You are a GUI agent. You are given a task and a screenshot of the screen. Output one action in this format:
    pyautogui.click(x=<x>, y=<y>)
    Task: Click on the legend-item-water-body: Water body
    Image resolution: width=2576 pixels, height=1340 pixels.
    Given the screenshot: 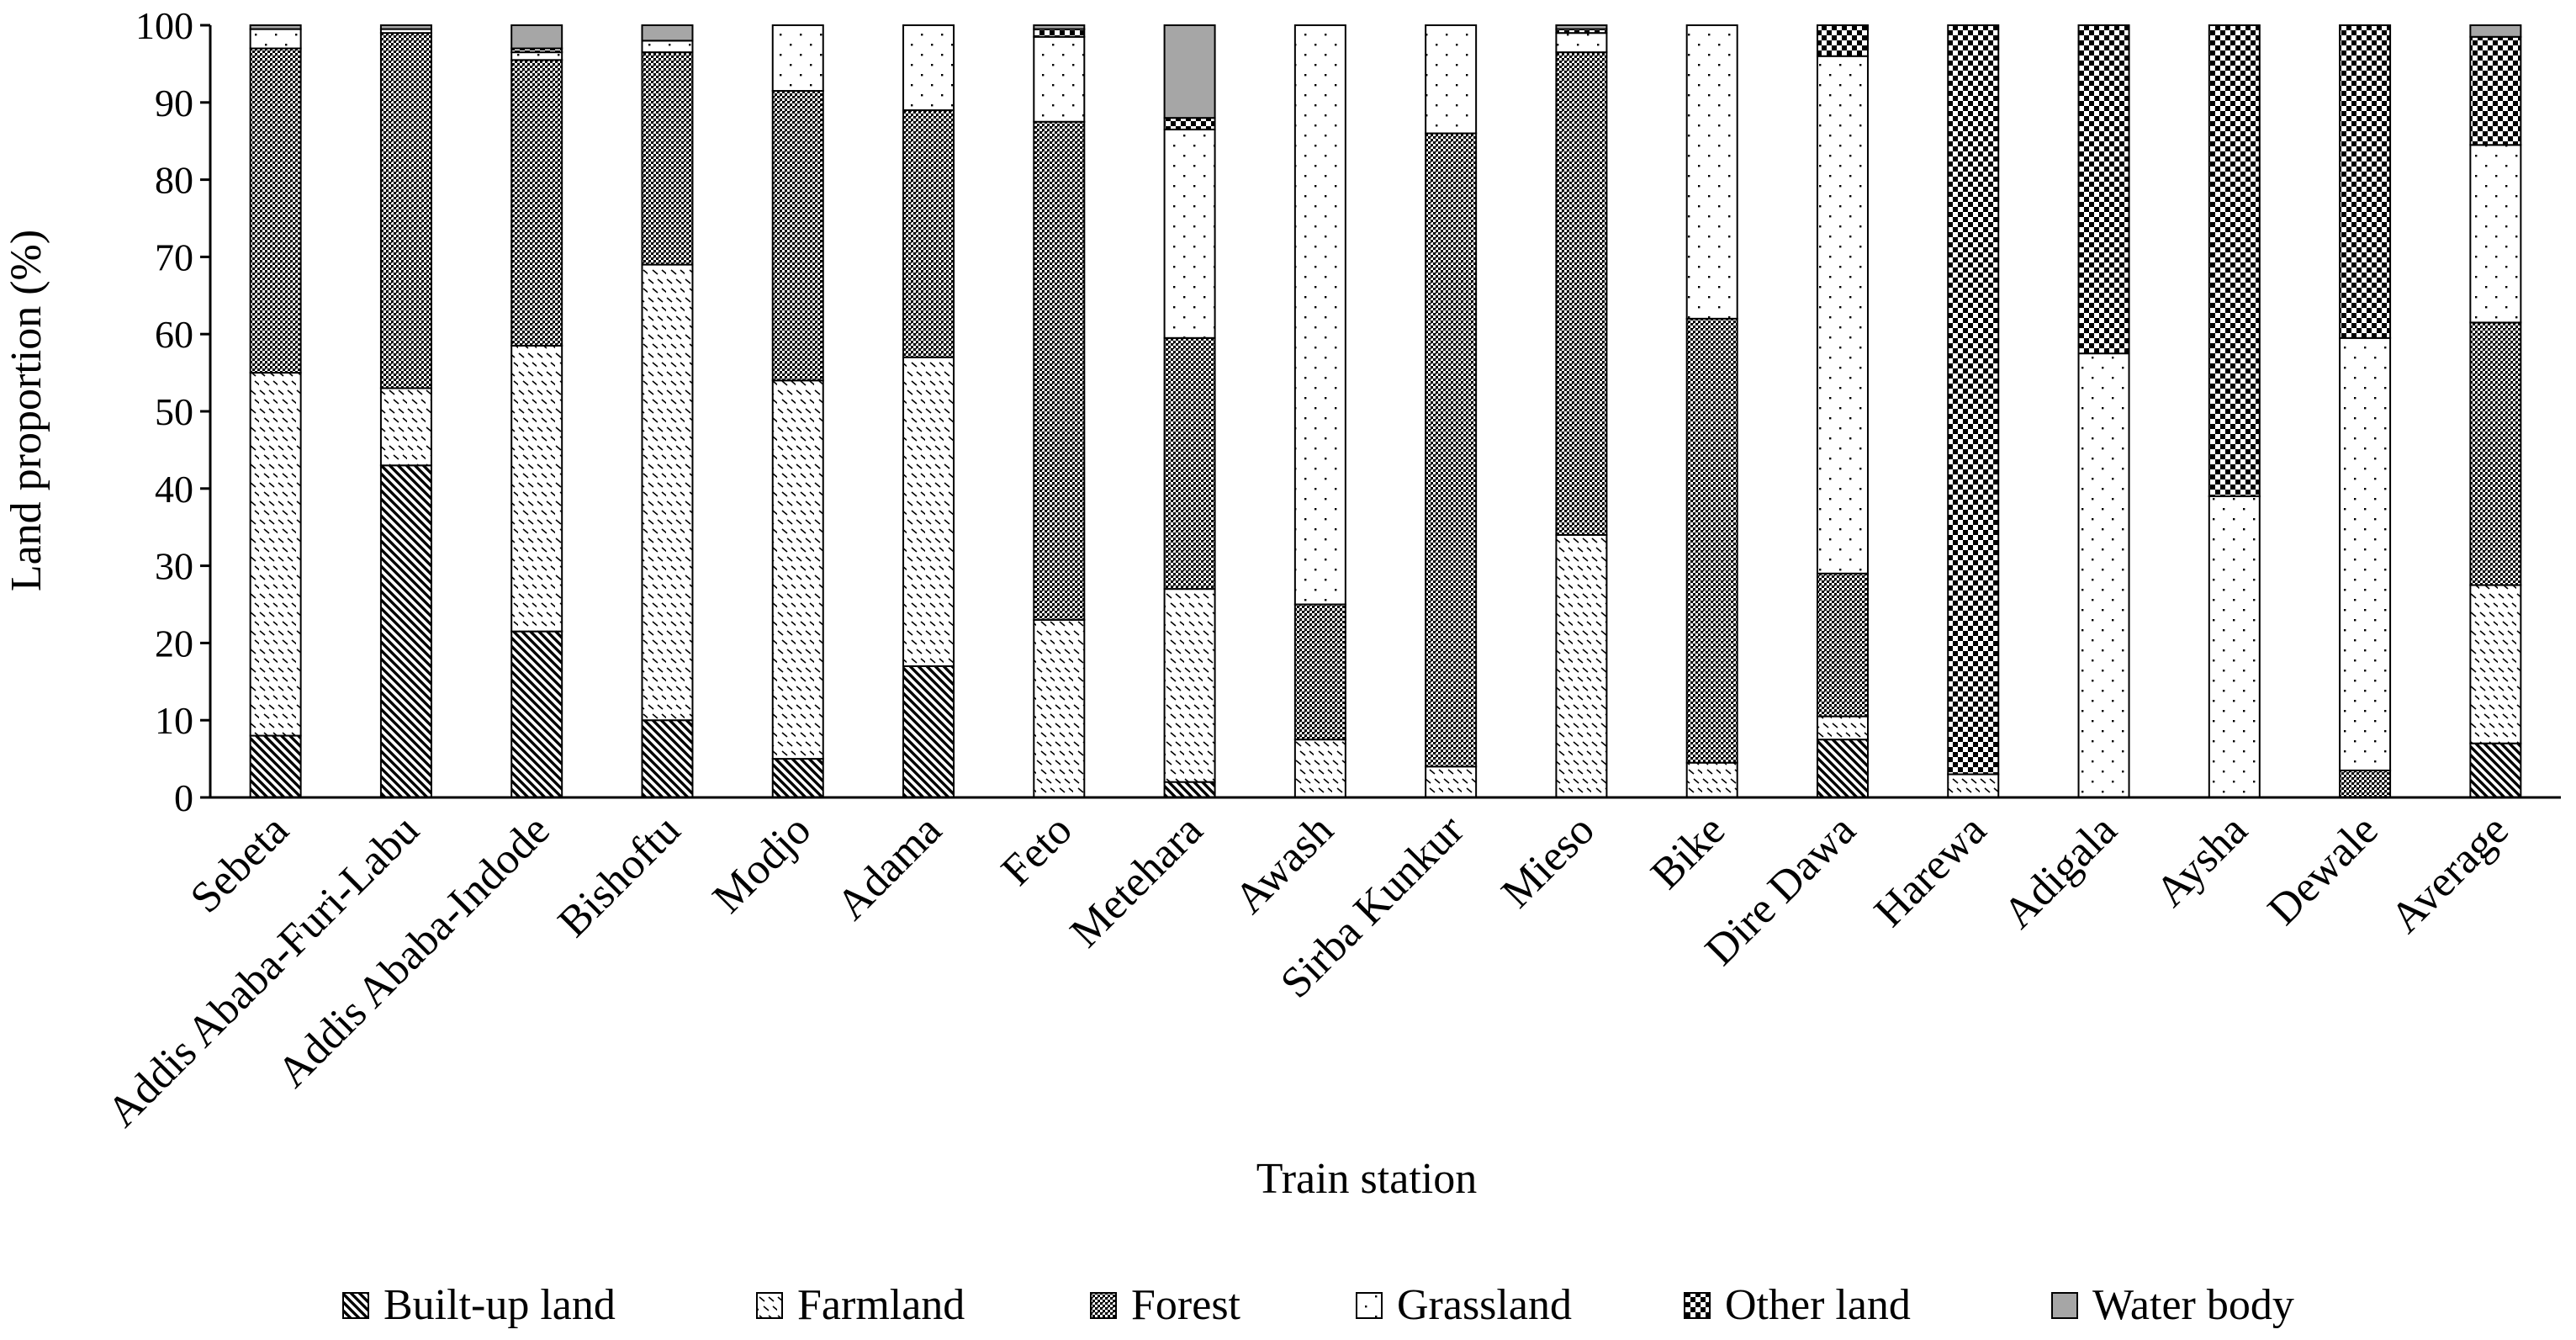 What is the action you would take?
    pyautogui.click(x=2172, y=1305)
    